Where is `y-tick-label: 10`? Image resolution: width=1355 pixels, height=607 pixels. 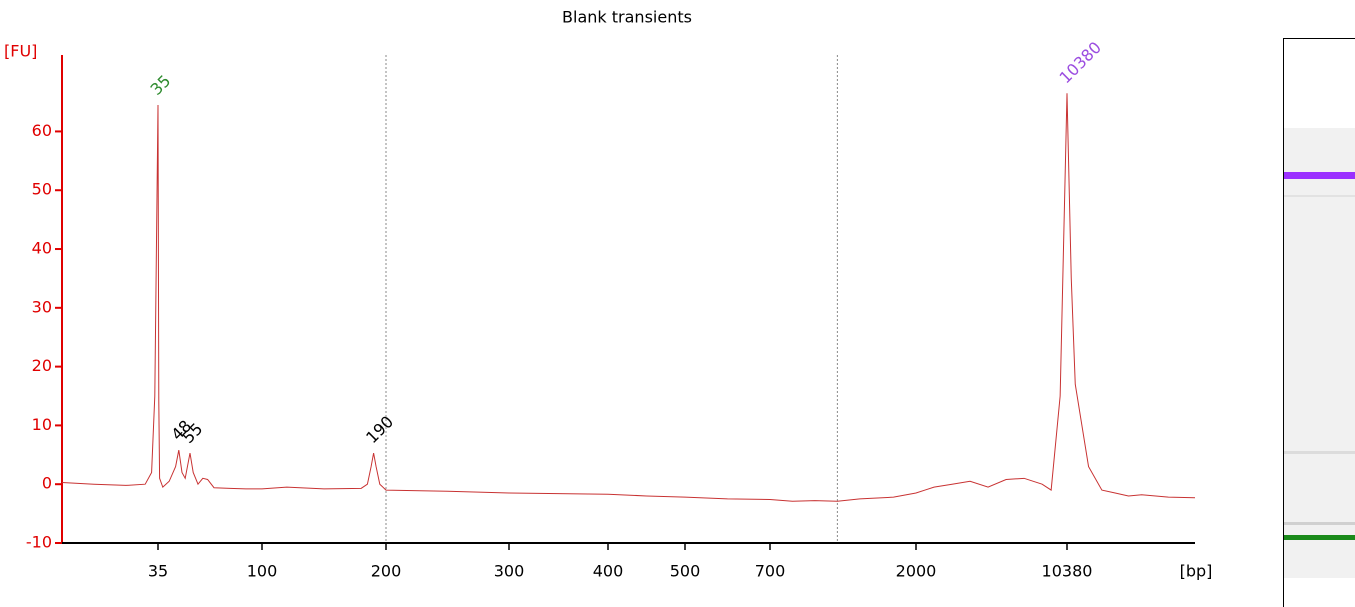 y-tick-label: 10 is located at coordinates (42, 424).